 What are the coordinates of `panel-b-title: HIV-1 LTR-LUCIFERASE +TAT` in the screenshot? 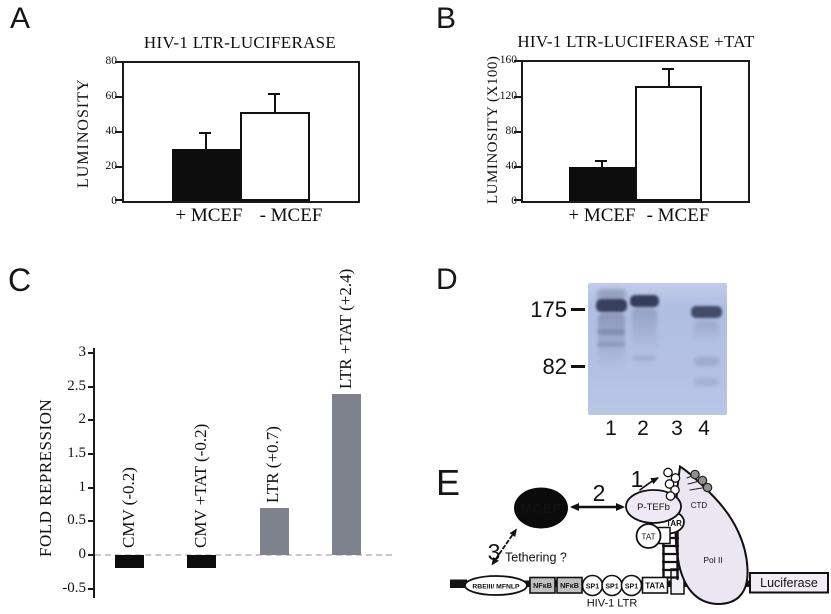 It's located at (636, 41).